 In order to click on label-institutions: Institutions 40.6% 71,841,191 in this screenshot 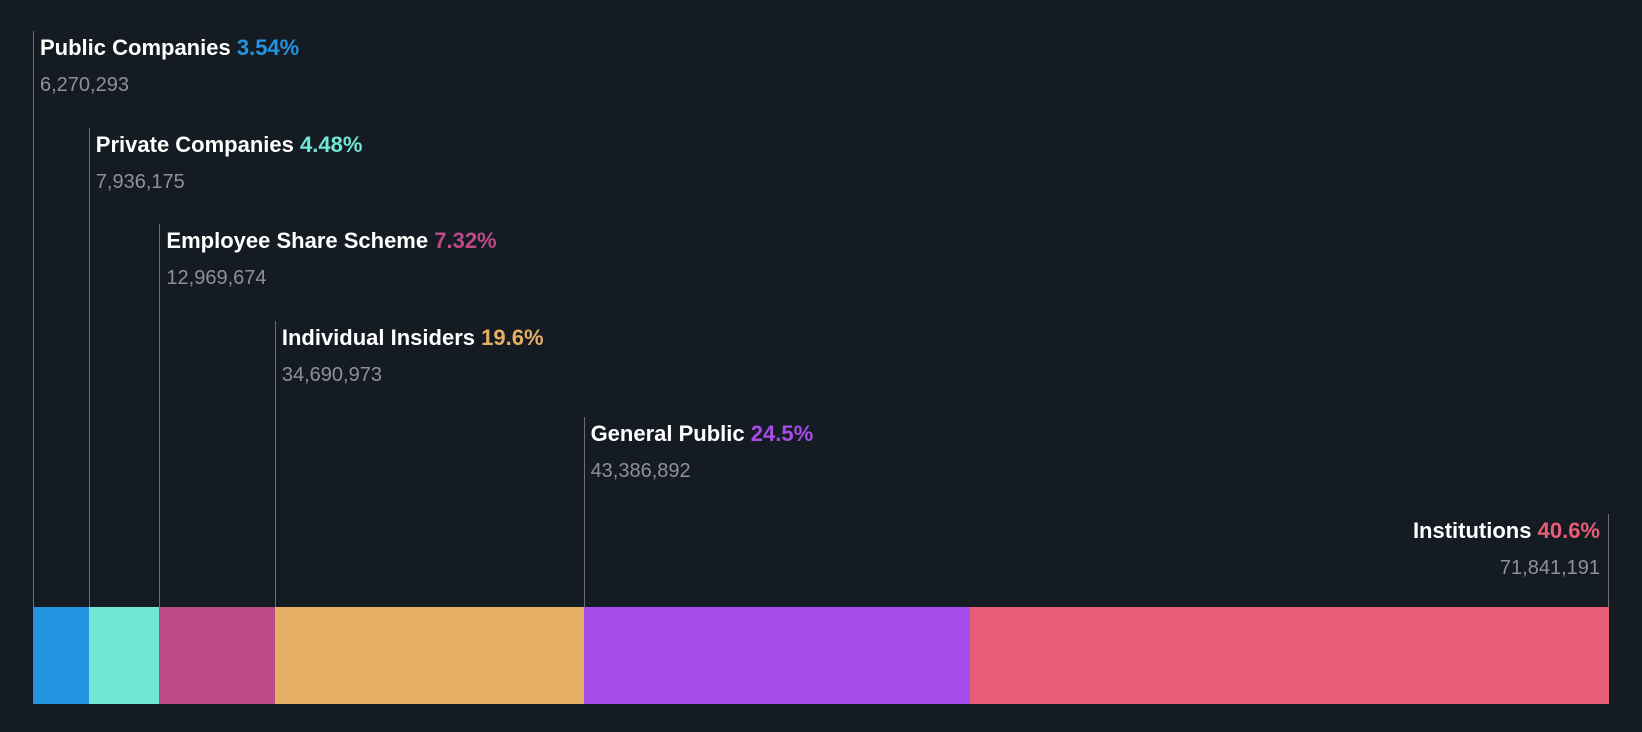, I will do `click(1506, 549)`.